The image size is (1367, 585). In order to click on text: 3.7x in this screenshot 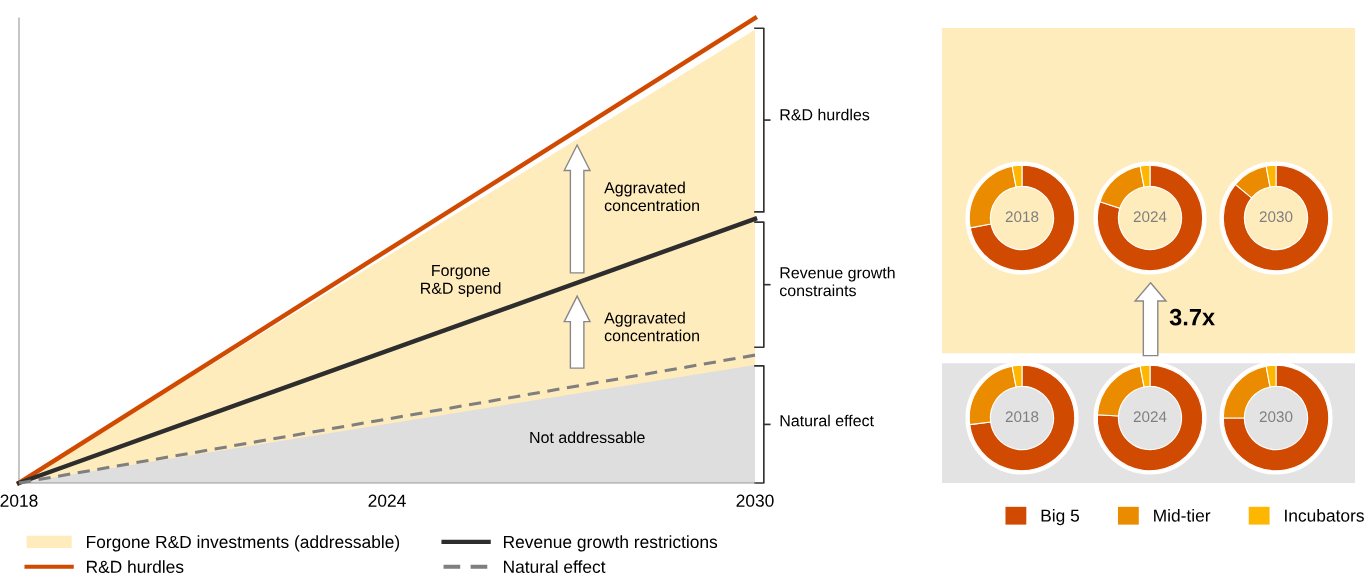, I will do `click(1192, 317)`.